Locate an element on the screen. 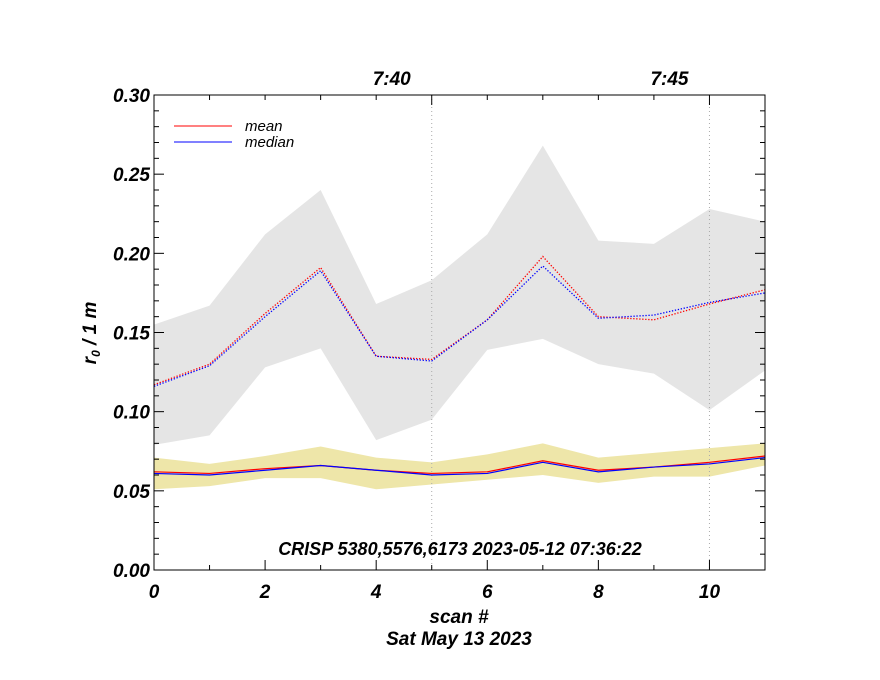 This screenshot has height=680, width=880. x-tick-label: 6 is located at coordinates (487, 592).